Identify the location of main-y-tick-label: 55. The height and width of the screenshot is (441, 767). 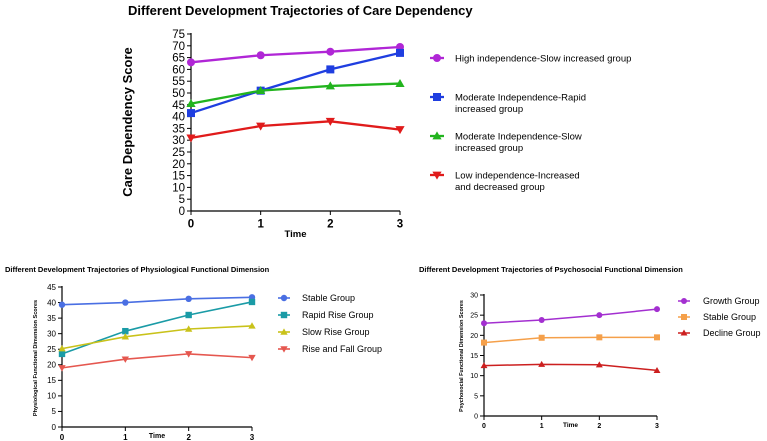
(178, 82).